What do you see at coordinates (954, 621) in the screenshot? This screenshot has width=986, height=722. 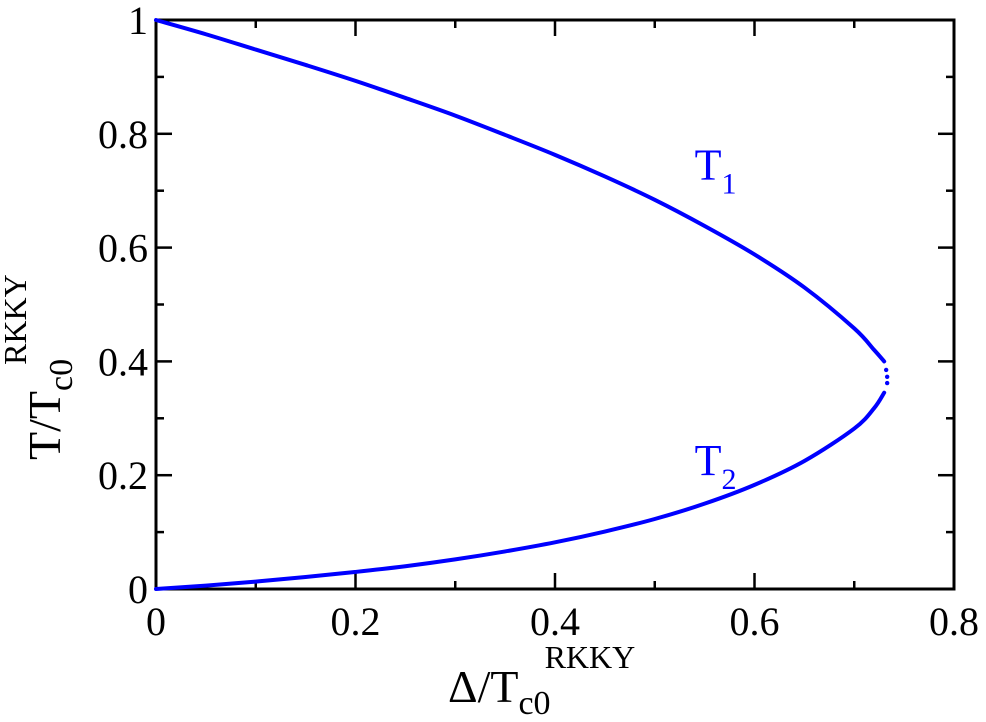 I see `x-tick-label: 0.8` at bounding box center [954, 621].